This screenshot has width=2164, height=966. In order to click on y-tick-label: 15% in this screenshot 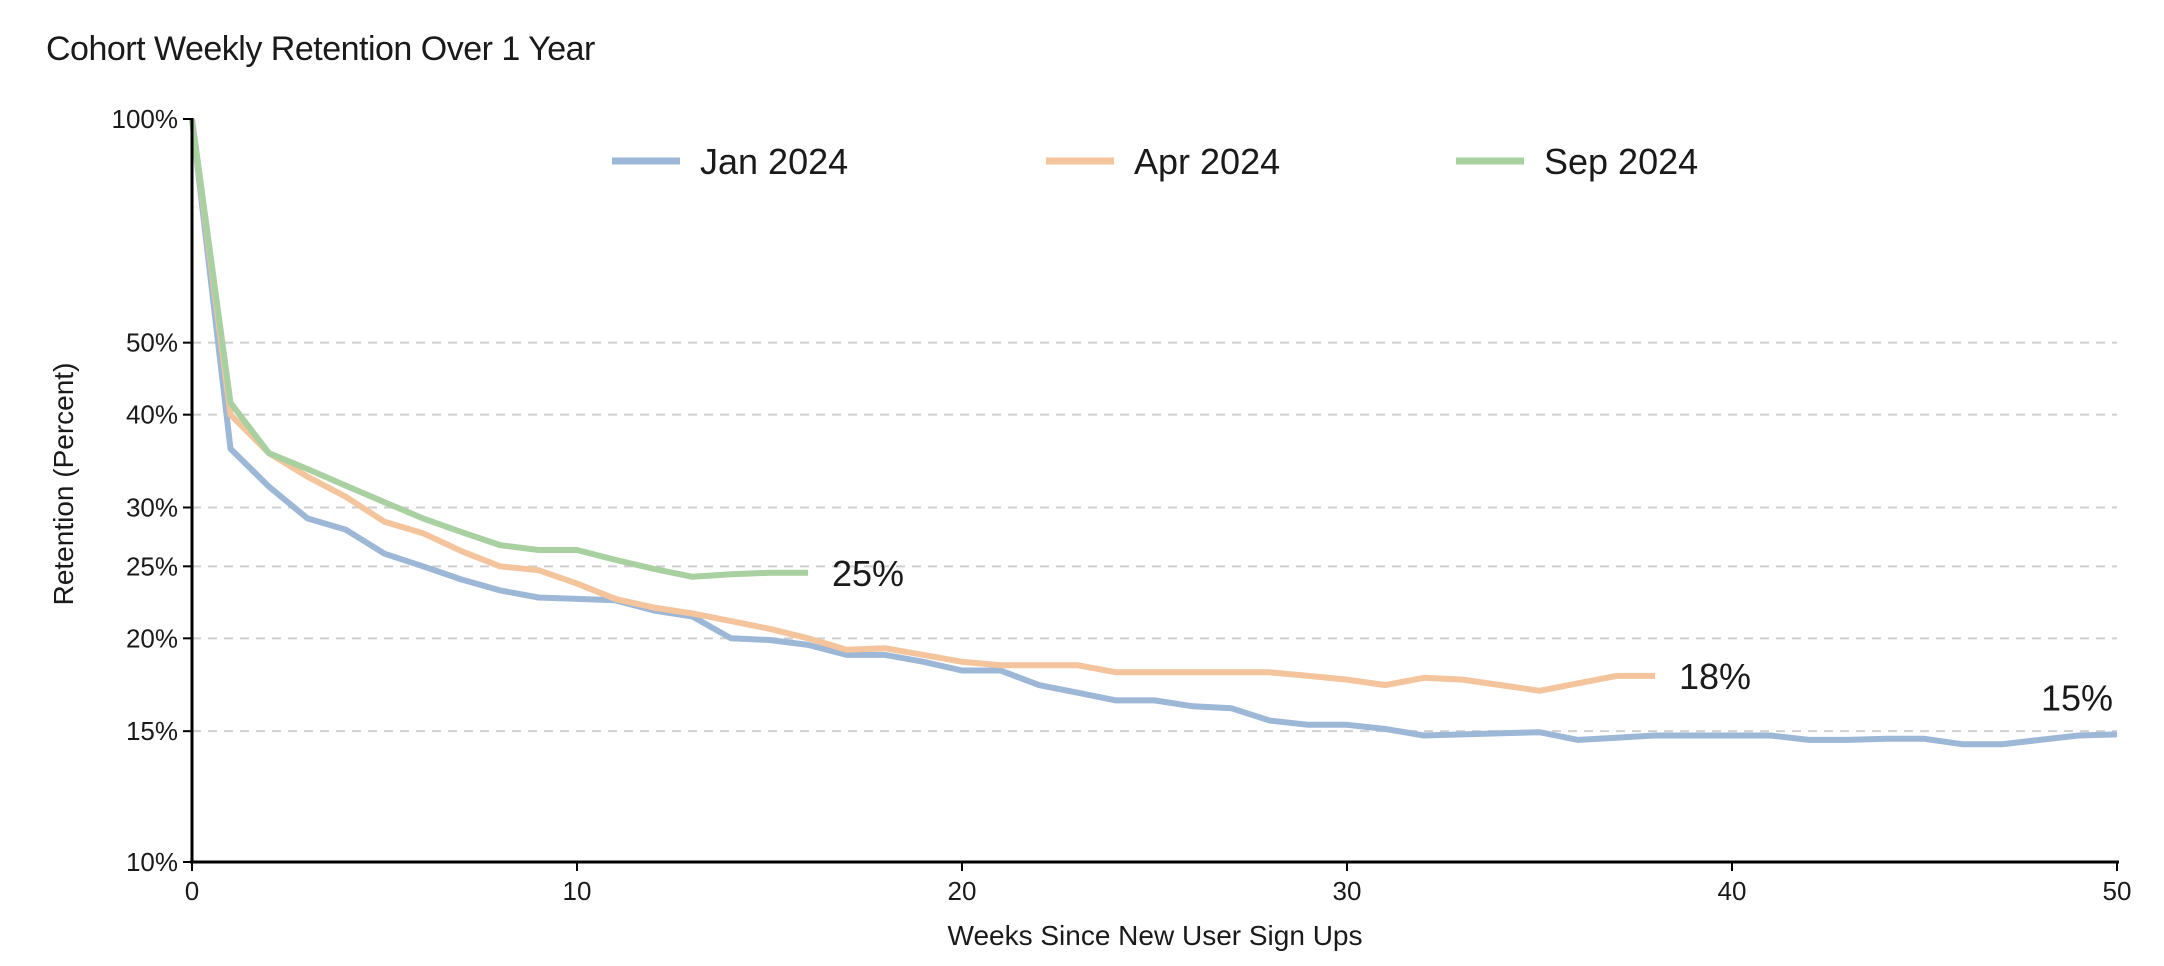, I will do `click(152, 731)`.